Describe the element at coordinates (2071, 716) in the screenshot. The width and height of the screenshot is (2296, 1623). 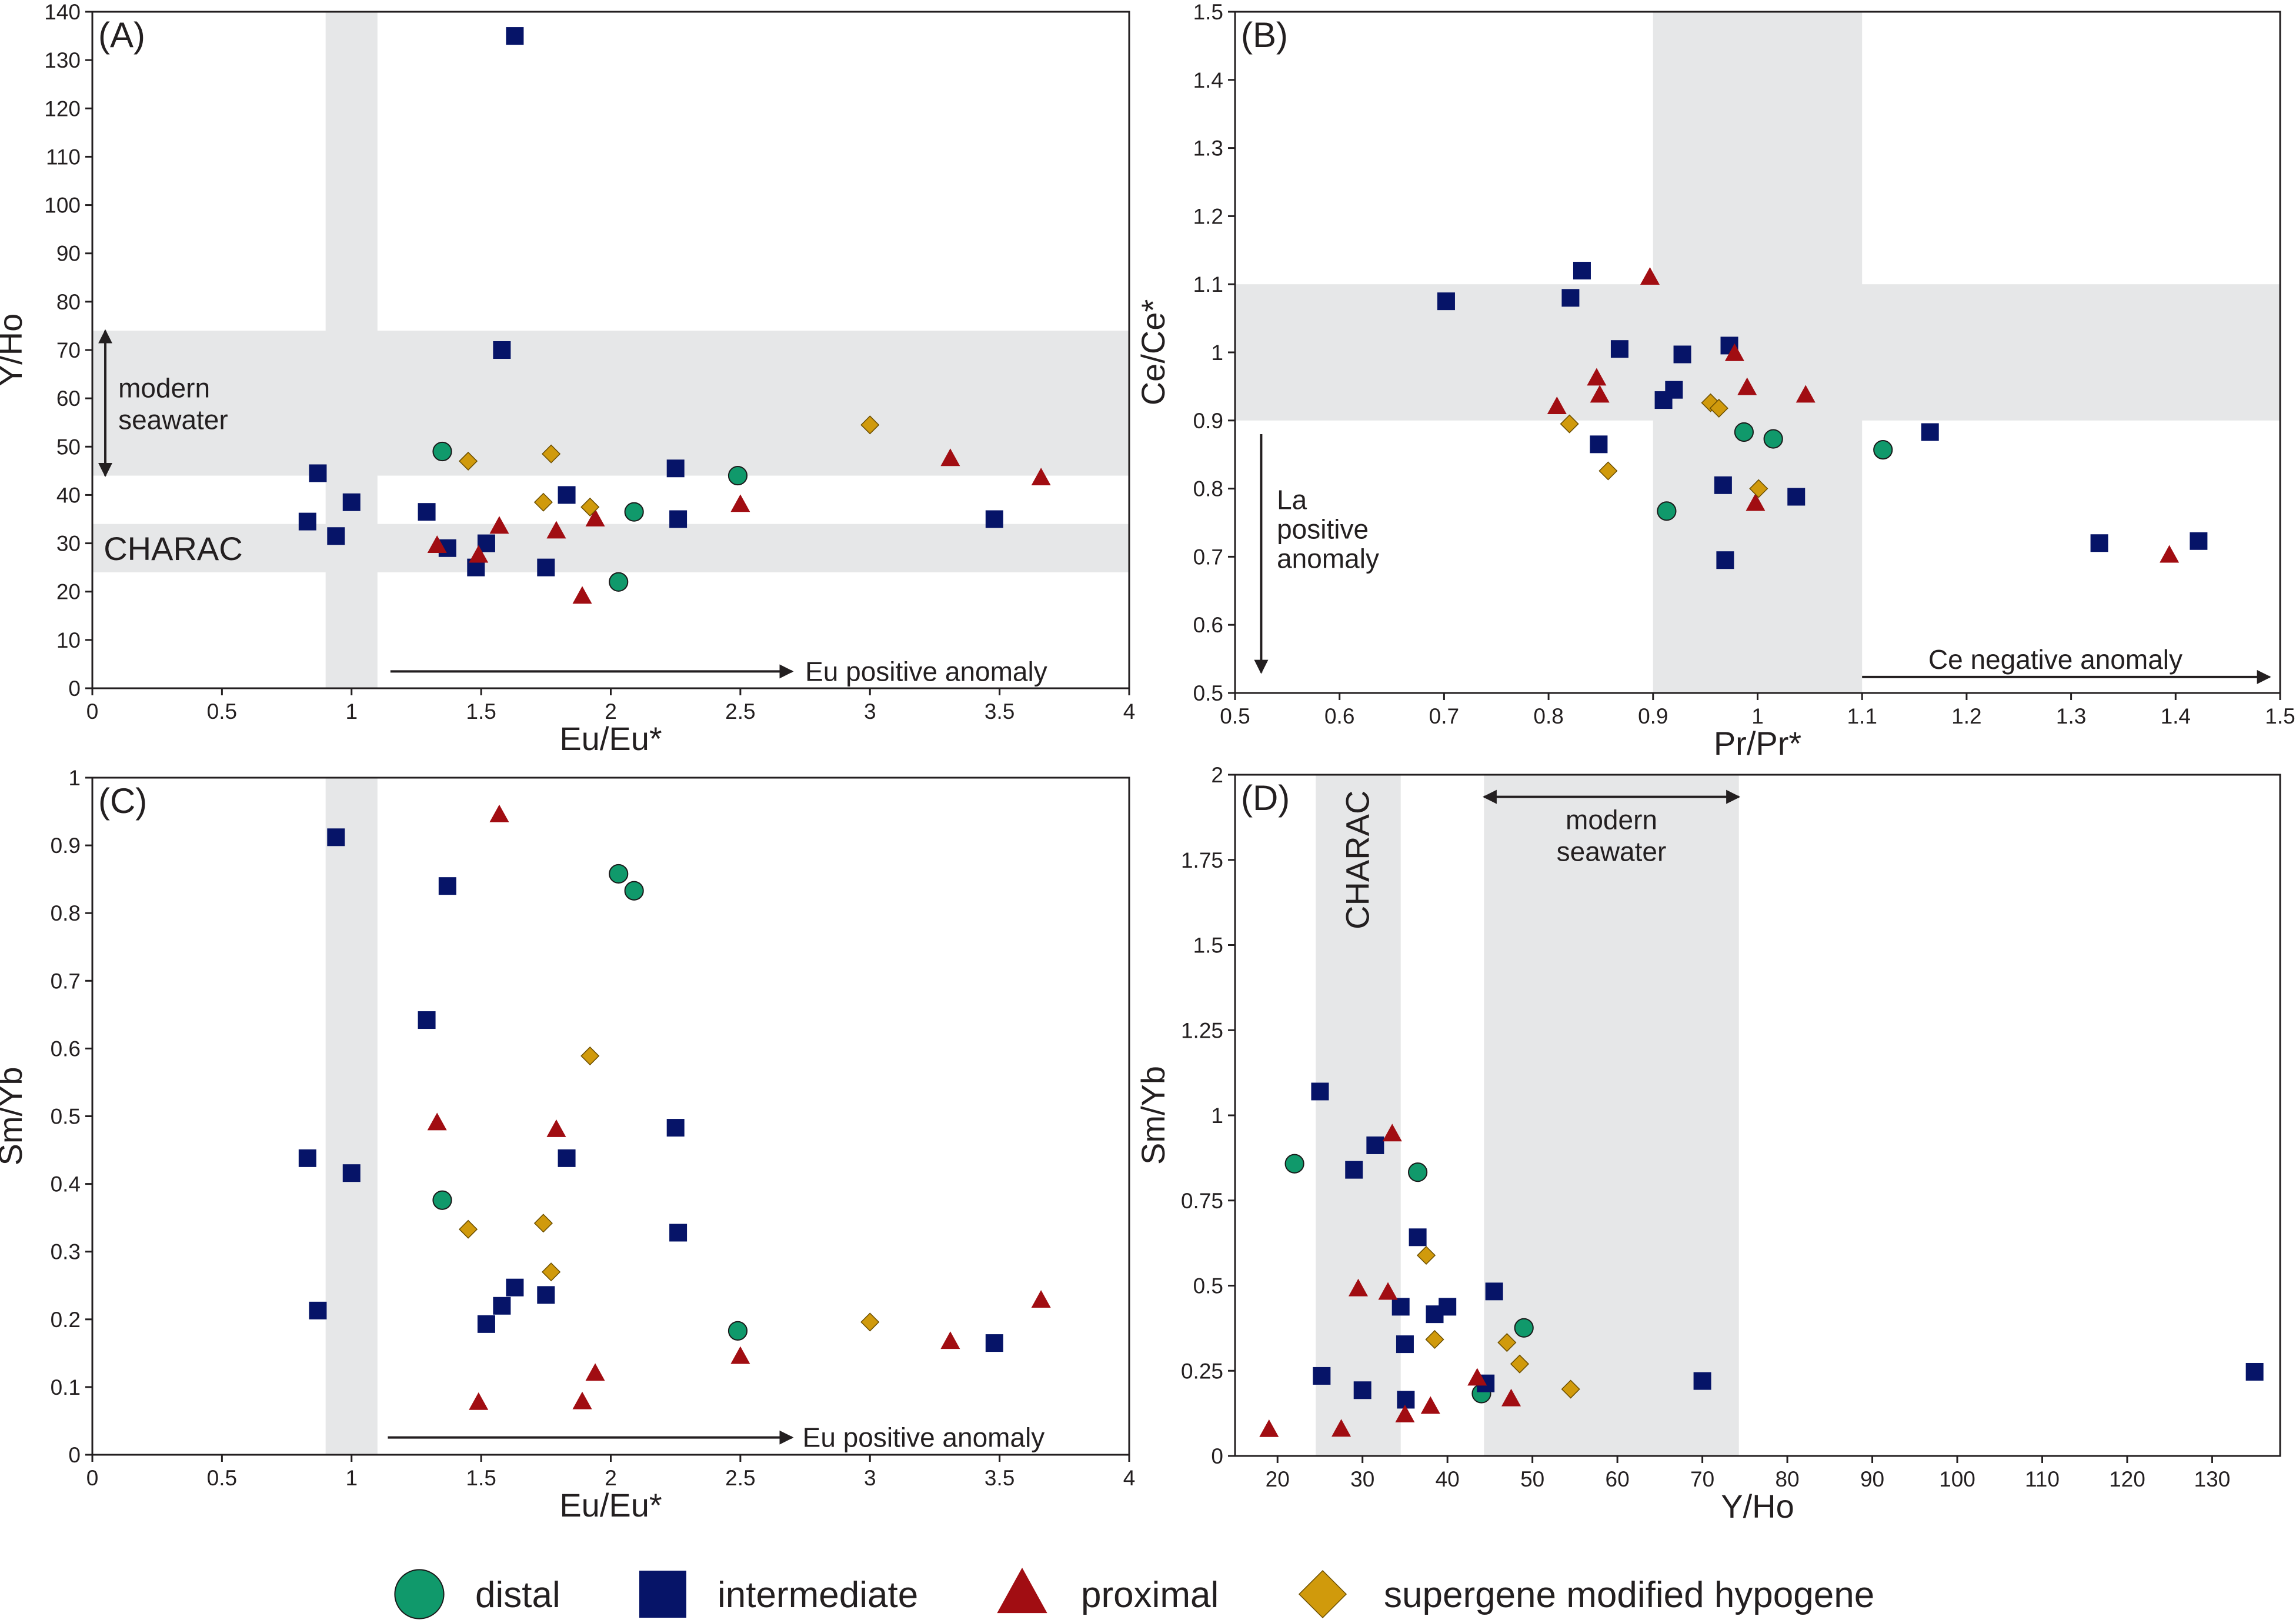
I see `x-tick-label: 1.3` at that location.